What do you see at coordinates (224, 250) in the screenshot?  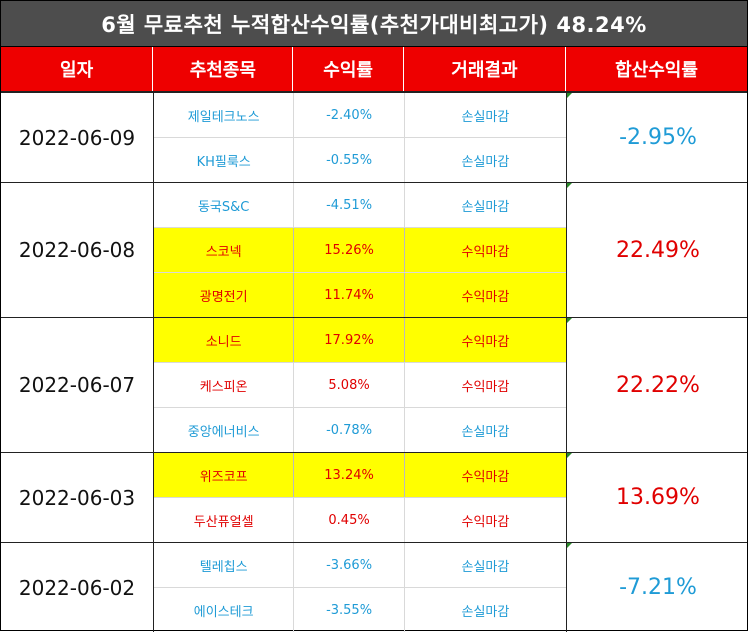 I see `stock-name-cell: 스코넥` at bounding box center [224, 250].